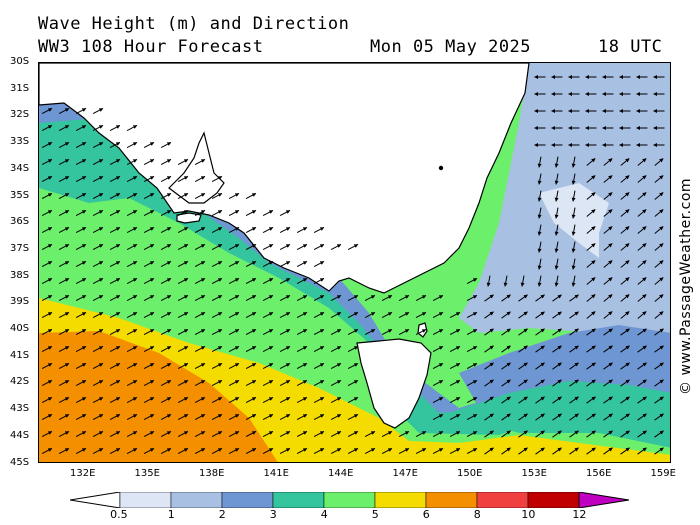 The width and height of the screenshot is (700, 525). What do you see at coordinates (400, 500) in the screenshot?
I see `colorbar-segment` at bounding box center [400, 500].